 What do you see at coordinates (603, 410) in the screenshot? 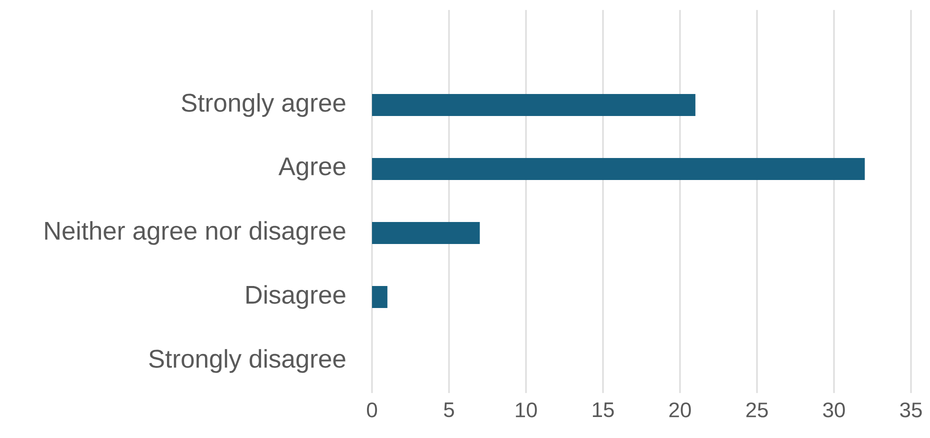
I see `x-tick-label: 15` at bounding box center [603, 410].